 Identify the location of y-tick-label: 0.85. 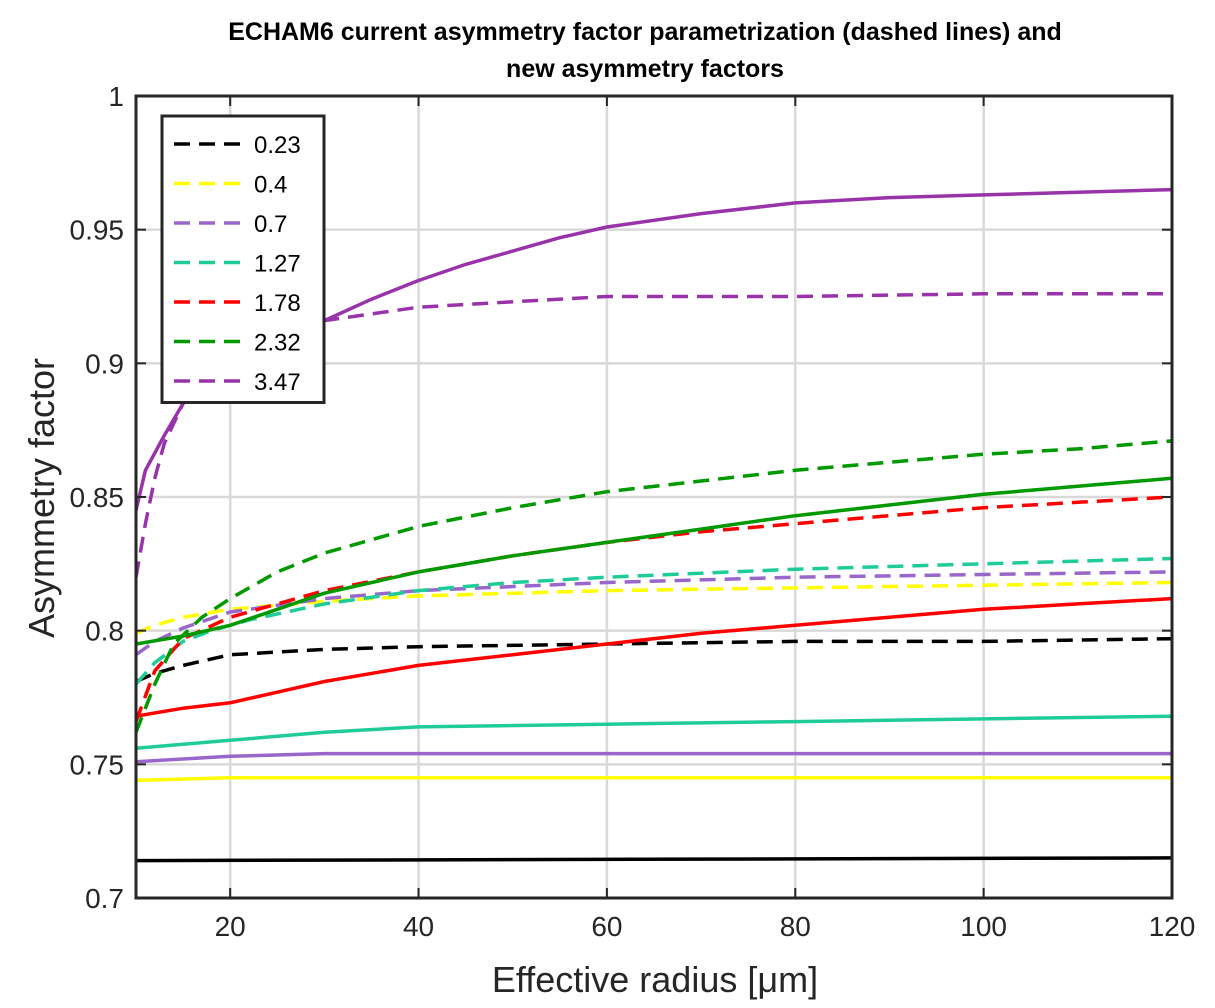
(97, 497).